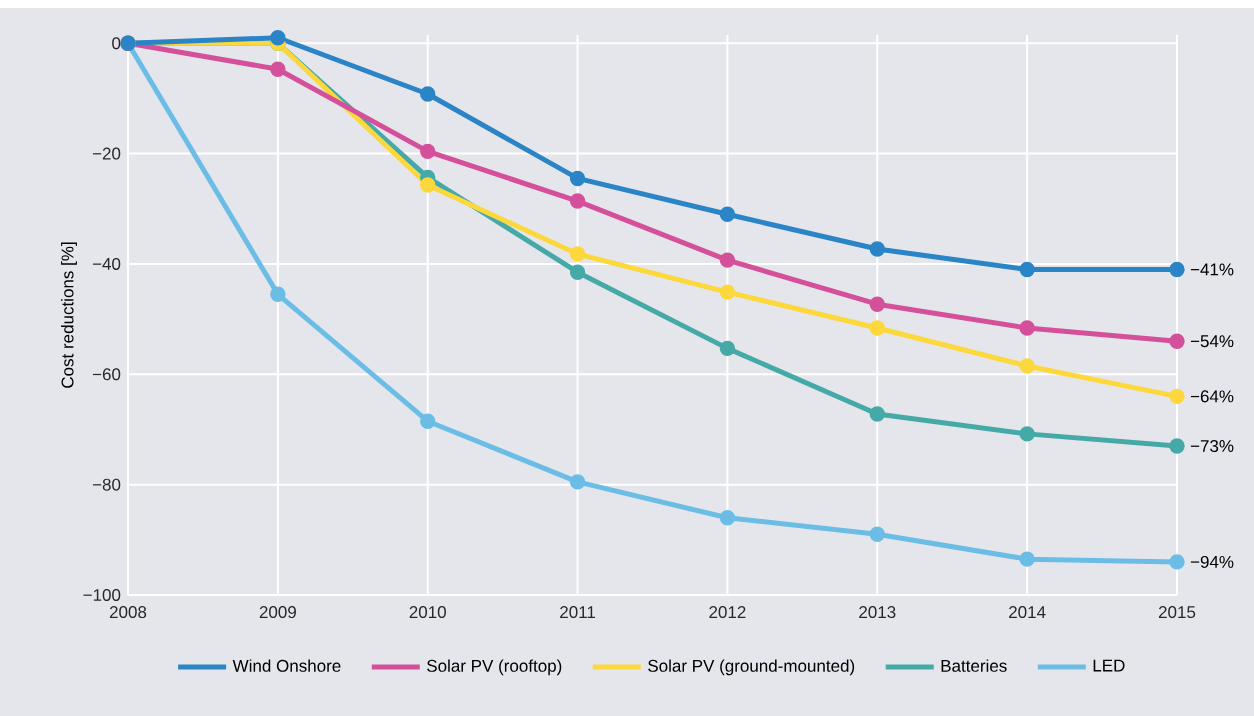 Image resolution: width=1254 pixels, height=716 pixels. I want to click on data-label: −54%, so click(1212, 341).